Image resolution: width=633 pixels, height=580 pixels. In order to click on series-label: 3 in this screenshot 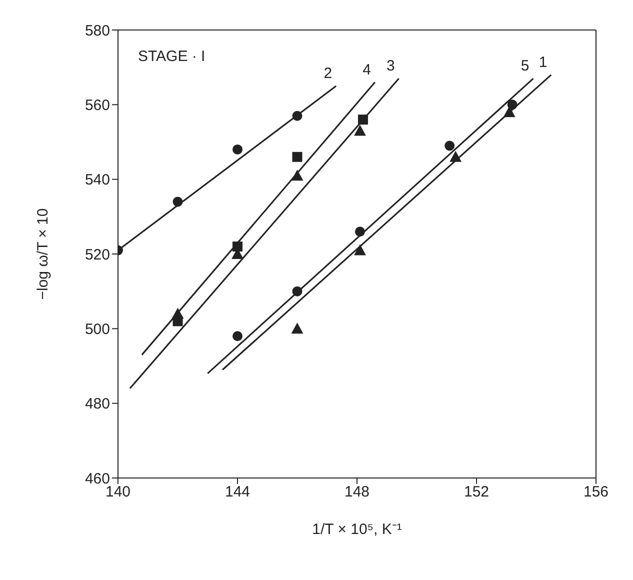, I will do `click(390, 66)`.